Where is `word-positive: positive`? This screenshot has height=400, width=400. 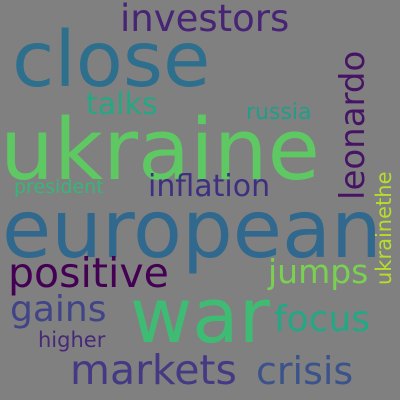 word-positive: positive is located at coordinates (88, 273).